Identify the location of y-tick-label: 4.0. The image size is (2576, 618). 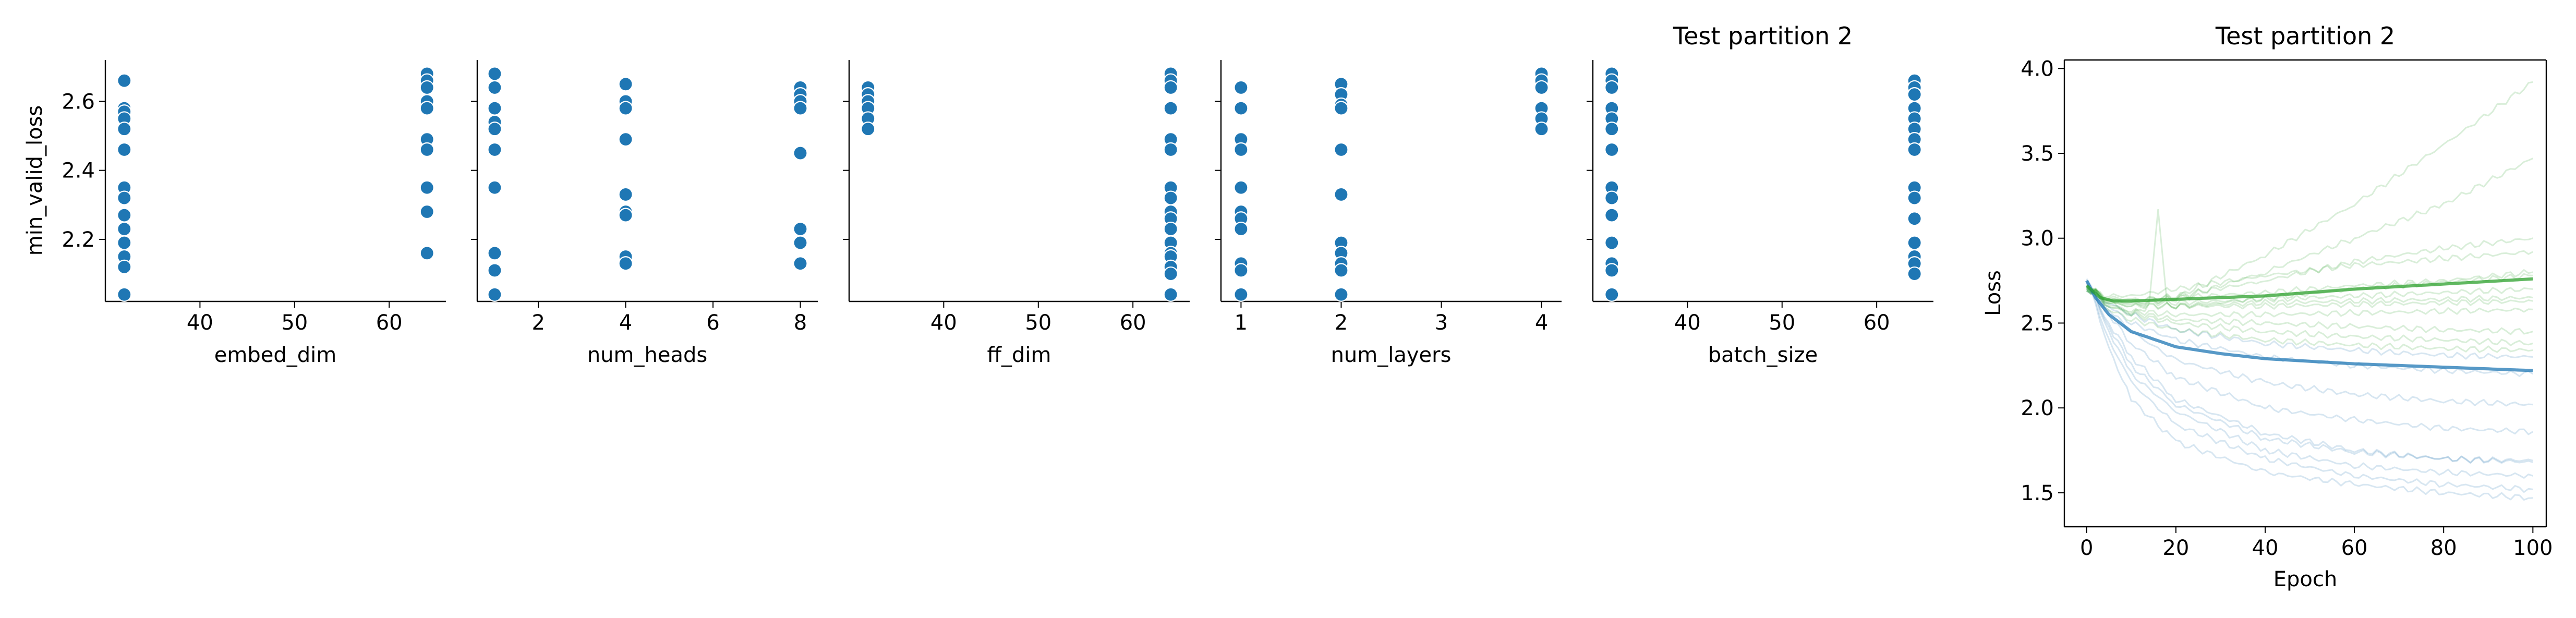
(2037, 69).